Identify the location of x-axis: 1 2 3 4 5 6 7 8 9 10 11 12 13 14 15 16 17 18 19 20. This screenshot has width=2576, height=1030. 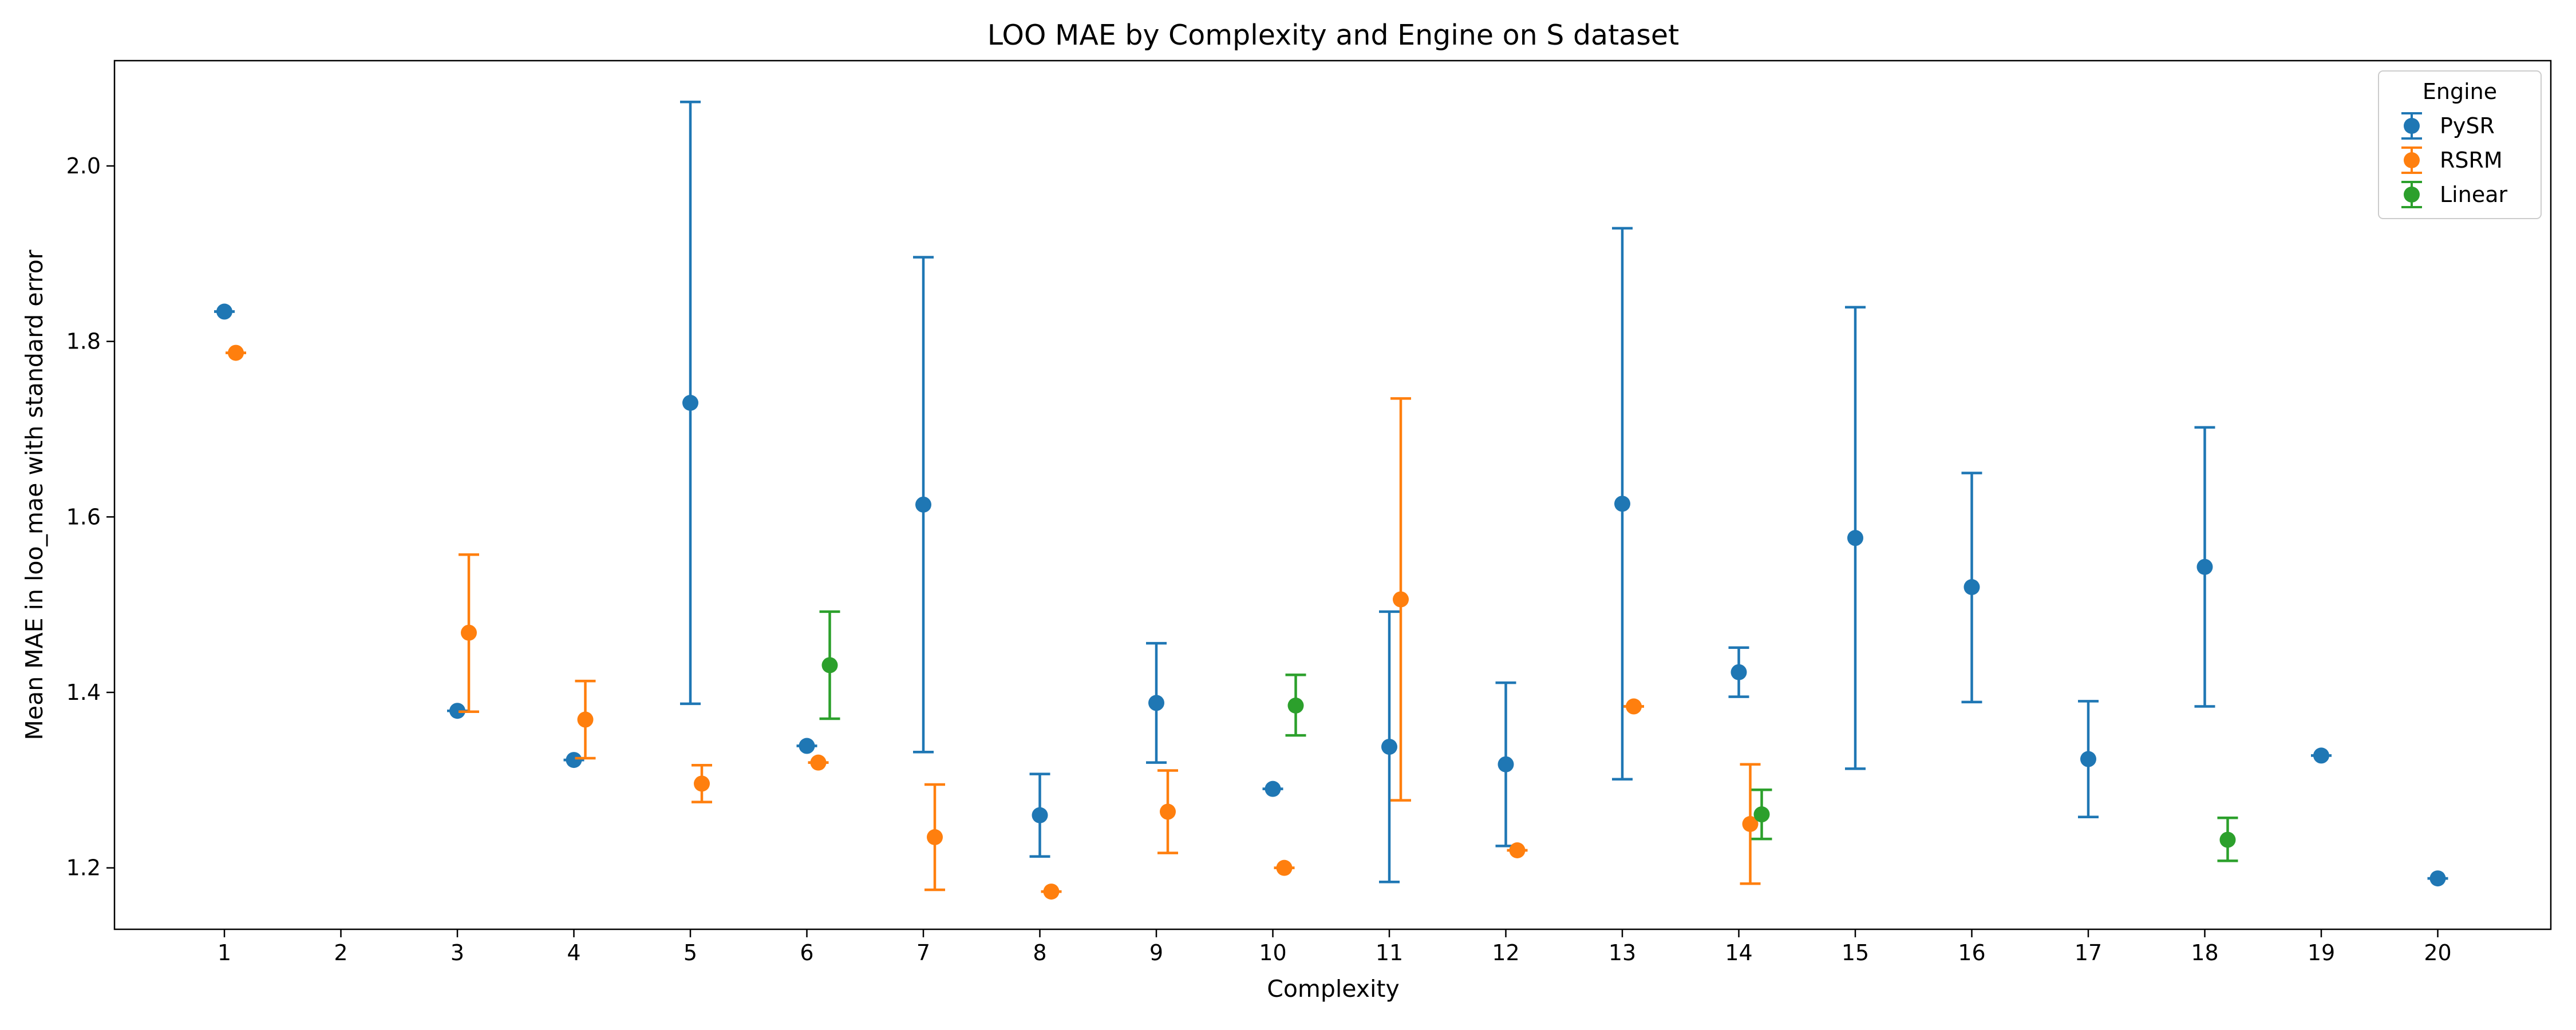
(1335, 947).